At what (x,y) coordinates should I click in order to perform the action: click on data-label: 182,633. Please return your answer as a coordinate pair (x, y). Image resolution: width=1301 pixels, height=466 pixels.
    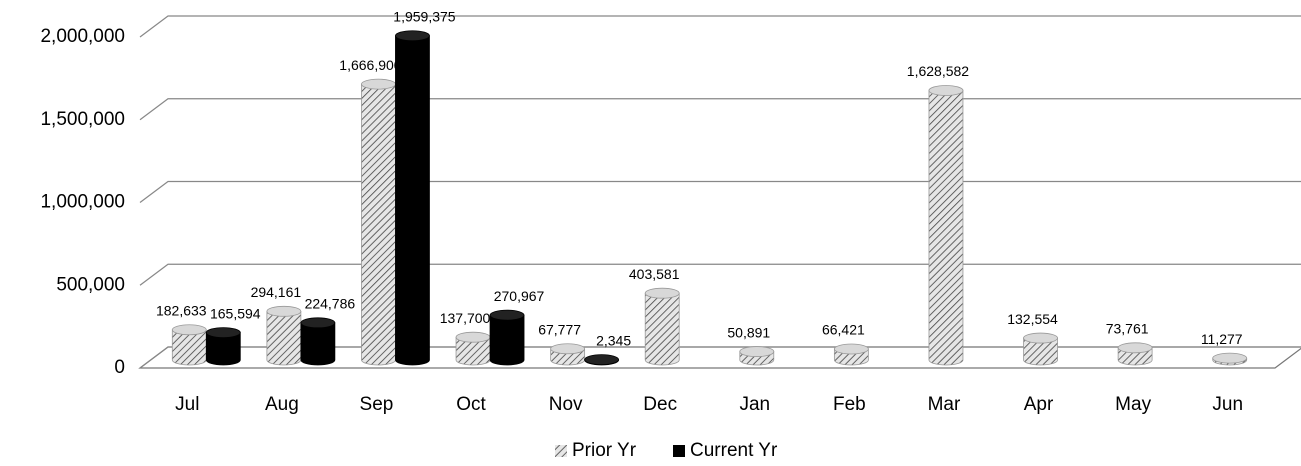
    Looking at the image, I should click on (181, 310).